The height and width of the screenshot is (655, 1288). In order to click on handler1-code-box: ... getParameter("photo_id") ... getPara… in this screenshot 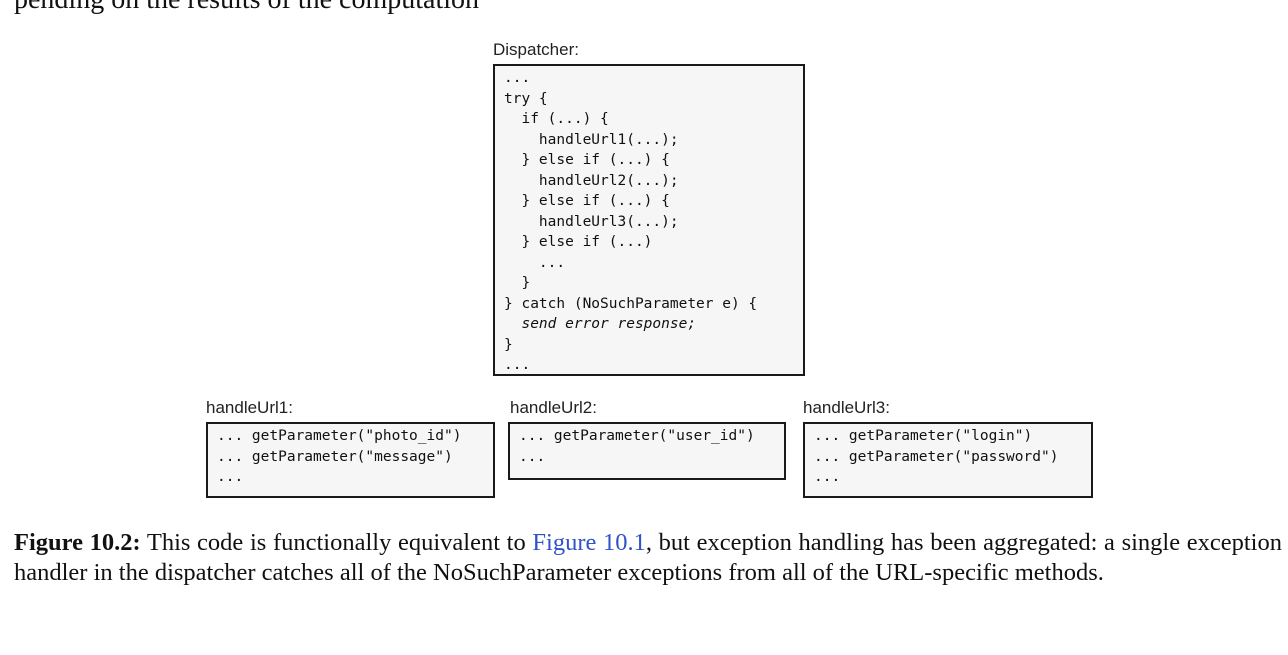, I will do `click(350, 460)`.